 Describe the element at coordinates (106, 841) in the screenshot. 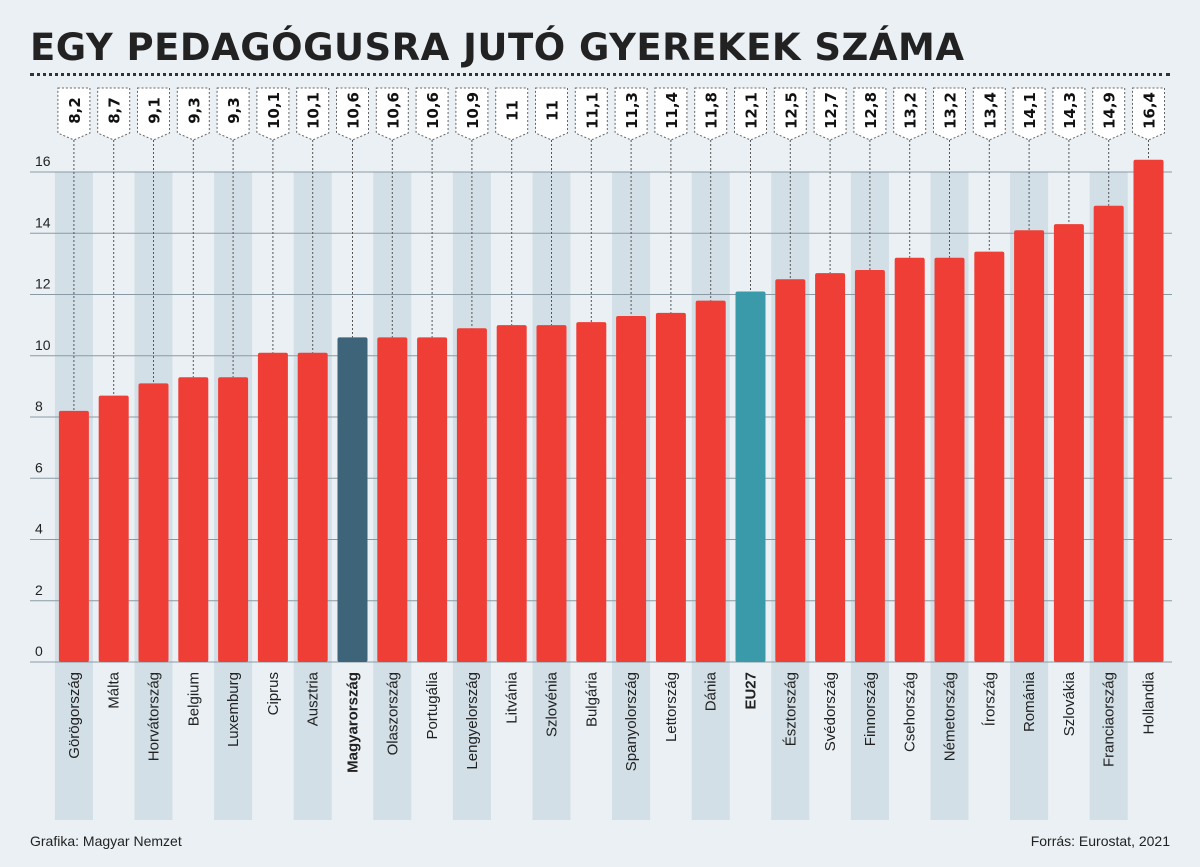

I see `credit-text: Grafika: Magyar Nemzet` at that location.